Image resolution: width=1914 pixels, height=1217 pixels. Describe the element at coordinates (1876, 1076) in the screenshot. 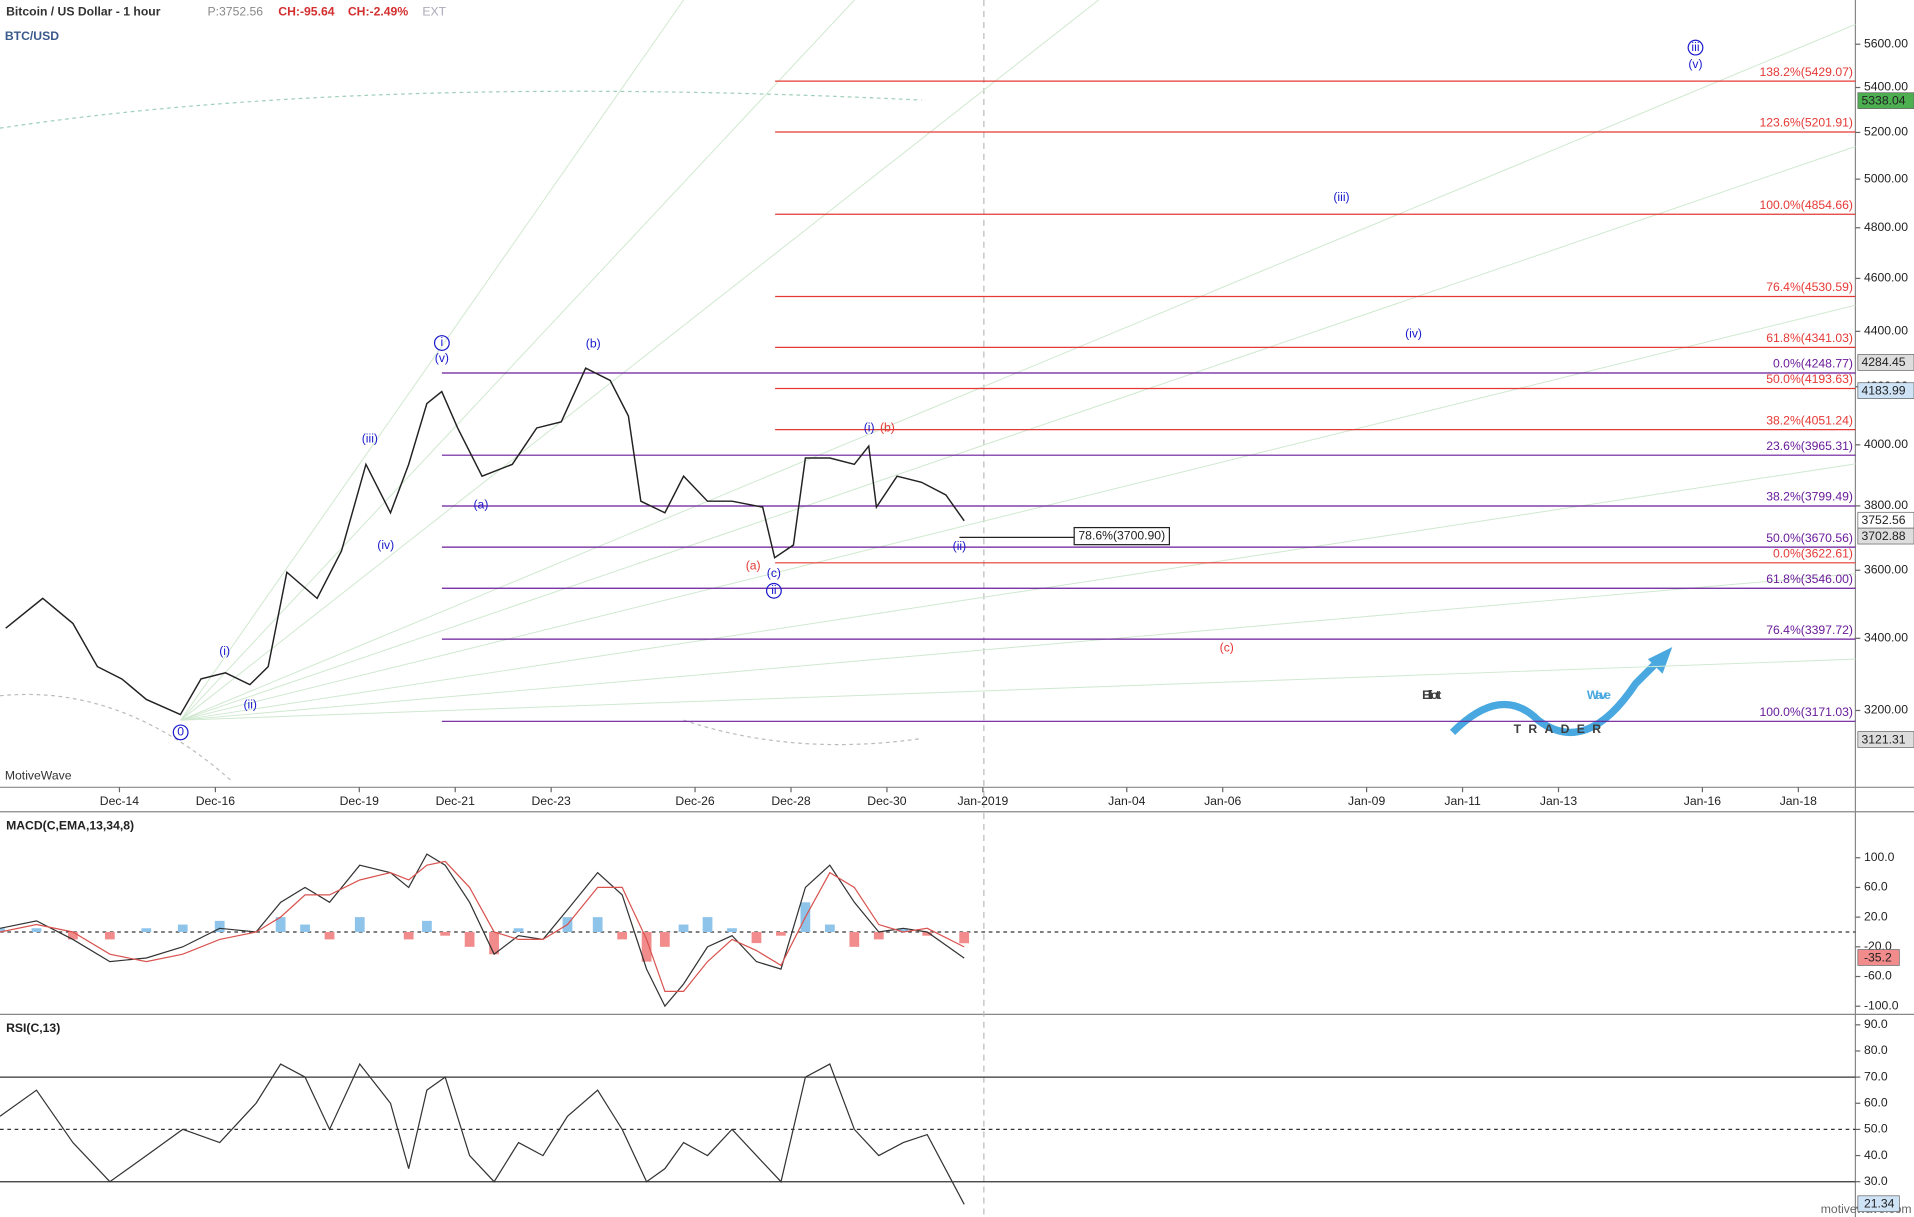

I see `y-tick-label: 70.0` at that location.